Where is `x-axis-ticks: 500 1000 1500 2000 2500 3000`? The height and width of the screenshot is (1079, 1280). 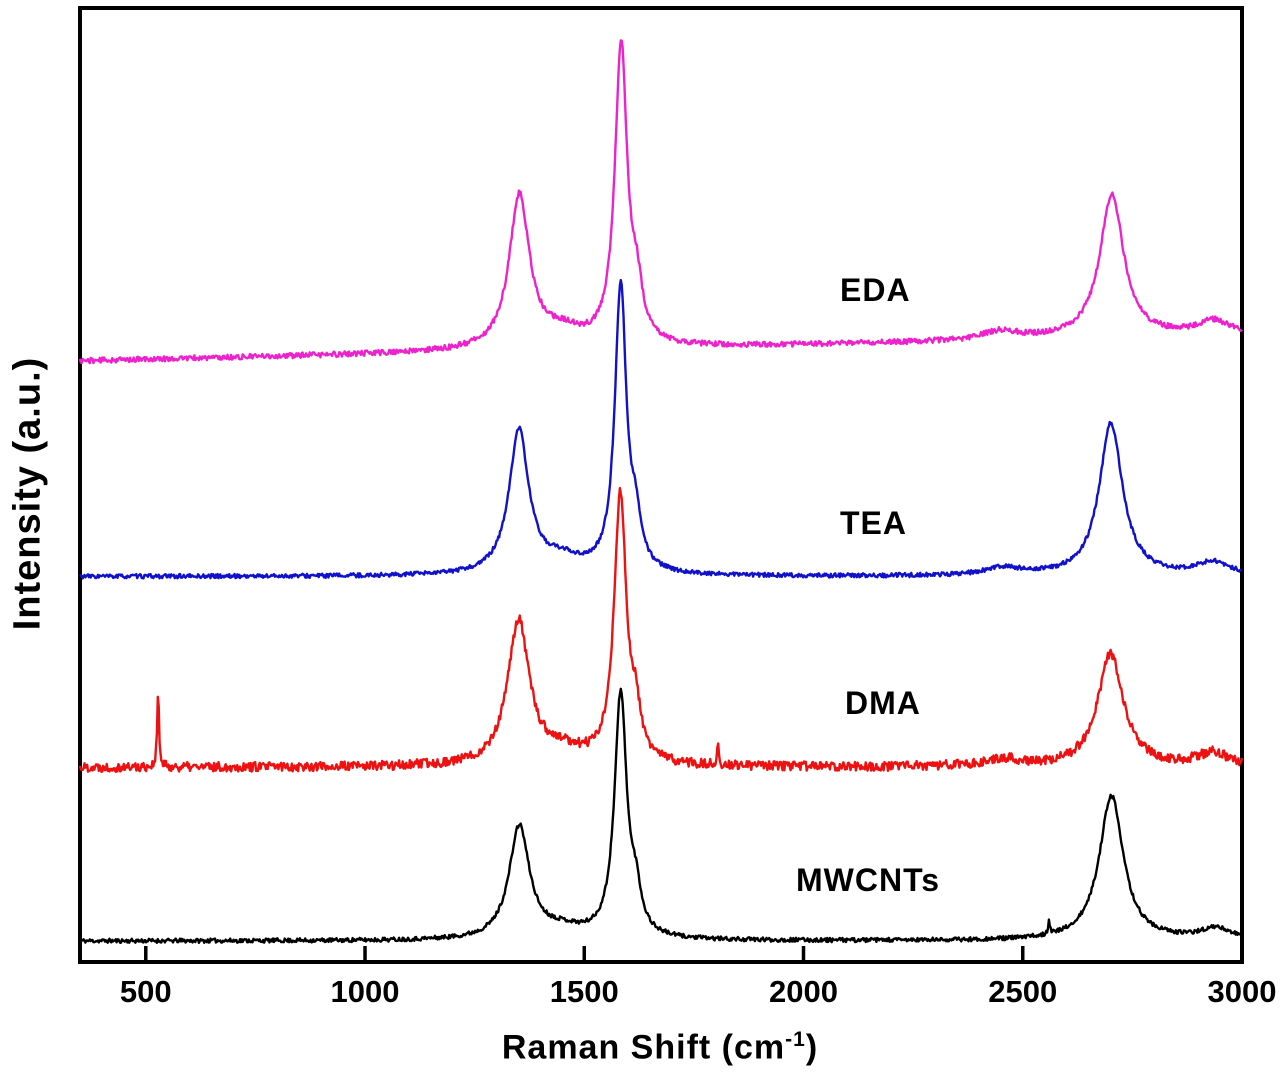
x-axis-ticks: 500 1000 1500 2000 2500 3000 is located at coordinates (698, 977).